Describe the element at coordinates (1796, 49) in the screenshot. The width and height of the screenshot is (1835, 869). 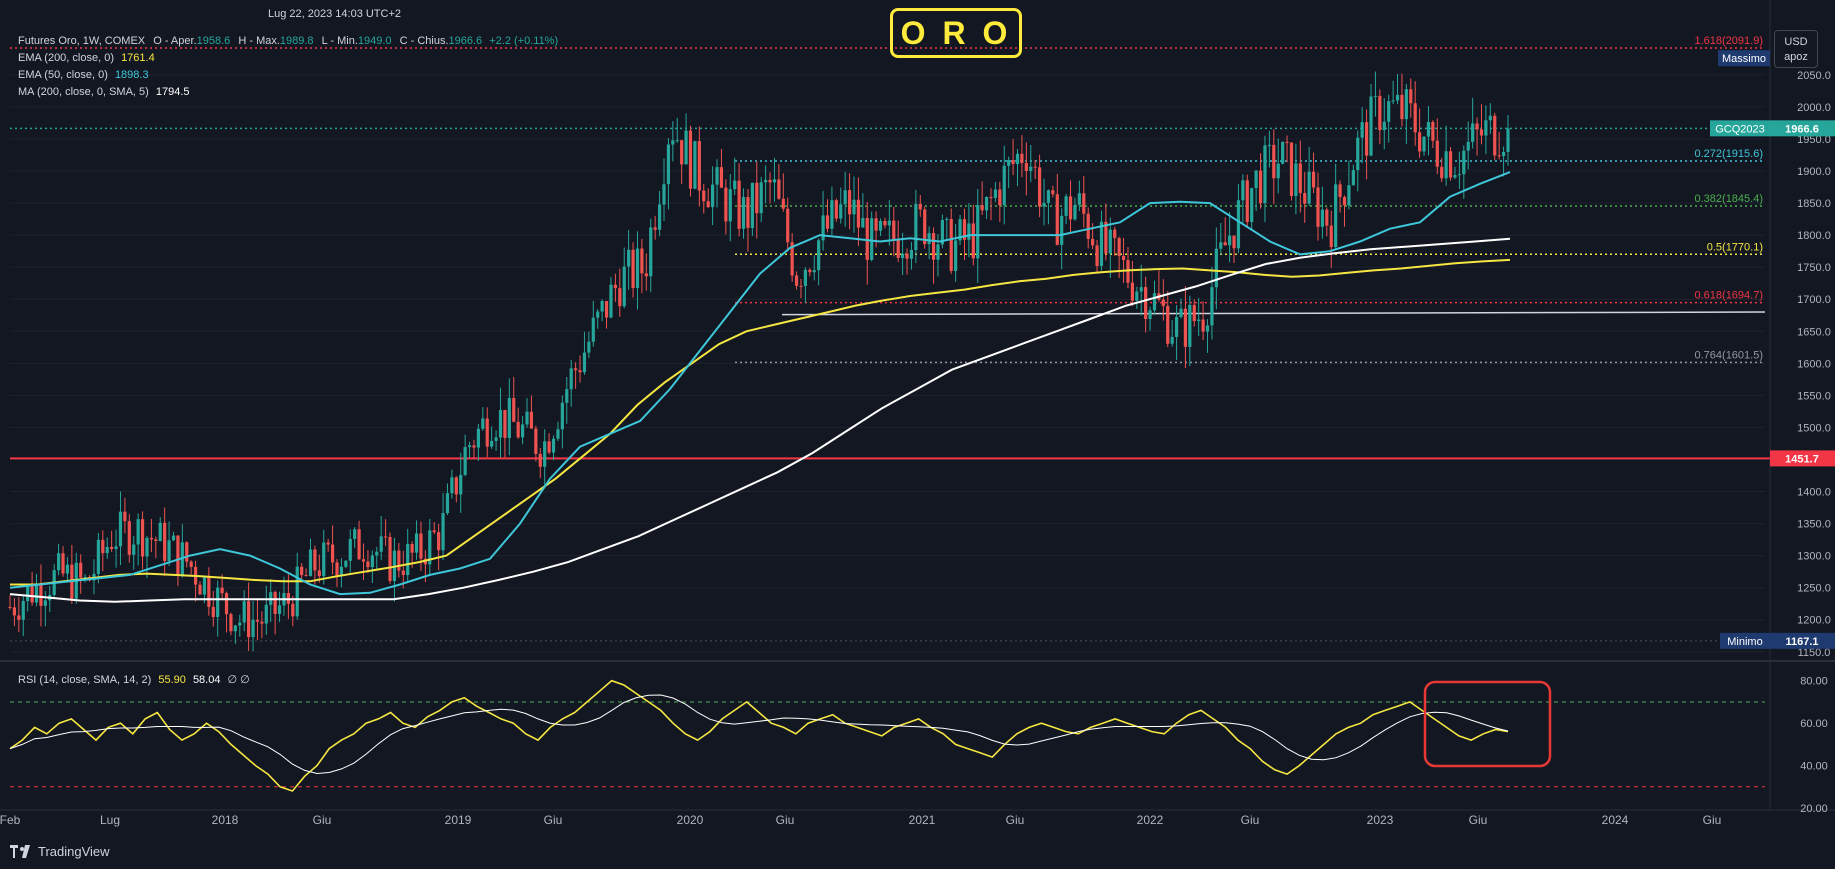
I see `currency-button: USD apoz` at that location.